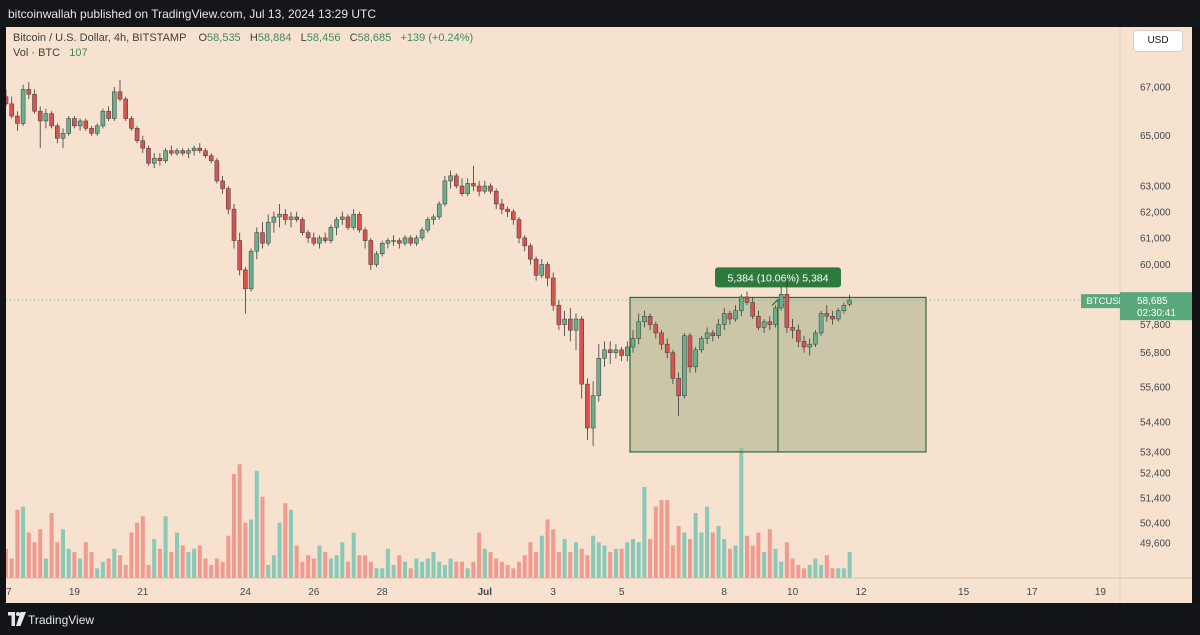  What do you see at coordinates (1158, 41) in the screenshot?
I see `currency-button: USD` at bounding box center [1158, 41].